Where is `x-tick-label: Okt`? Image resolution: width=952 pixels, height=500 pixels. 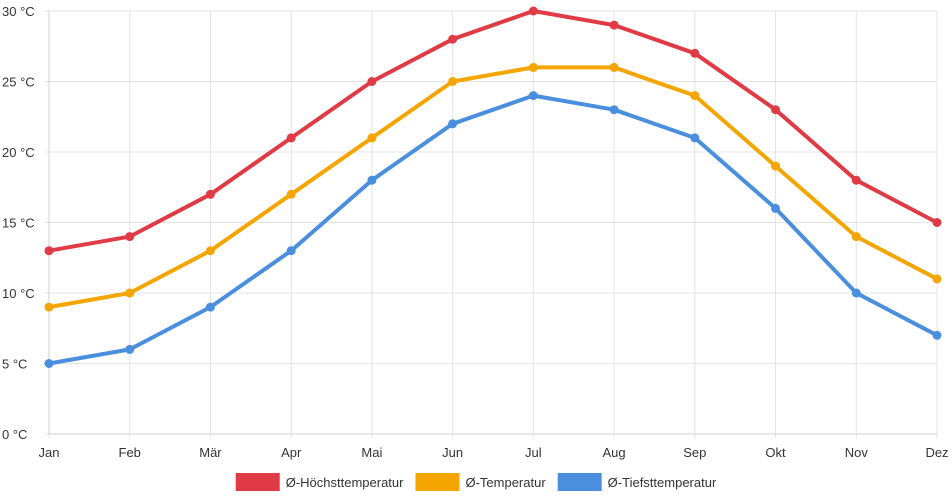
x-tick-label: Okt is located at coordinates (775, 452).